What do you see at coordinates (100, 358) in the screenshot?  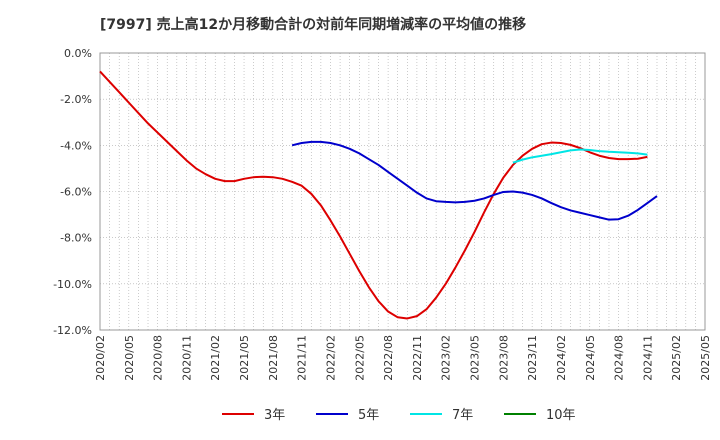 I see `x-tick-label: 2020/02` at bounding box center [100, 358].